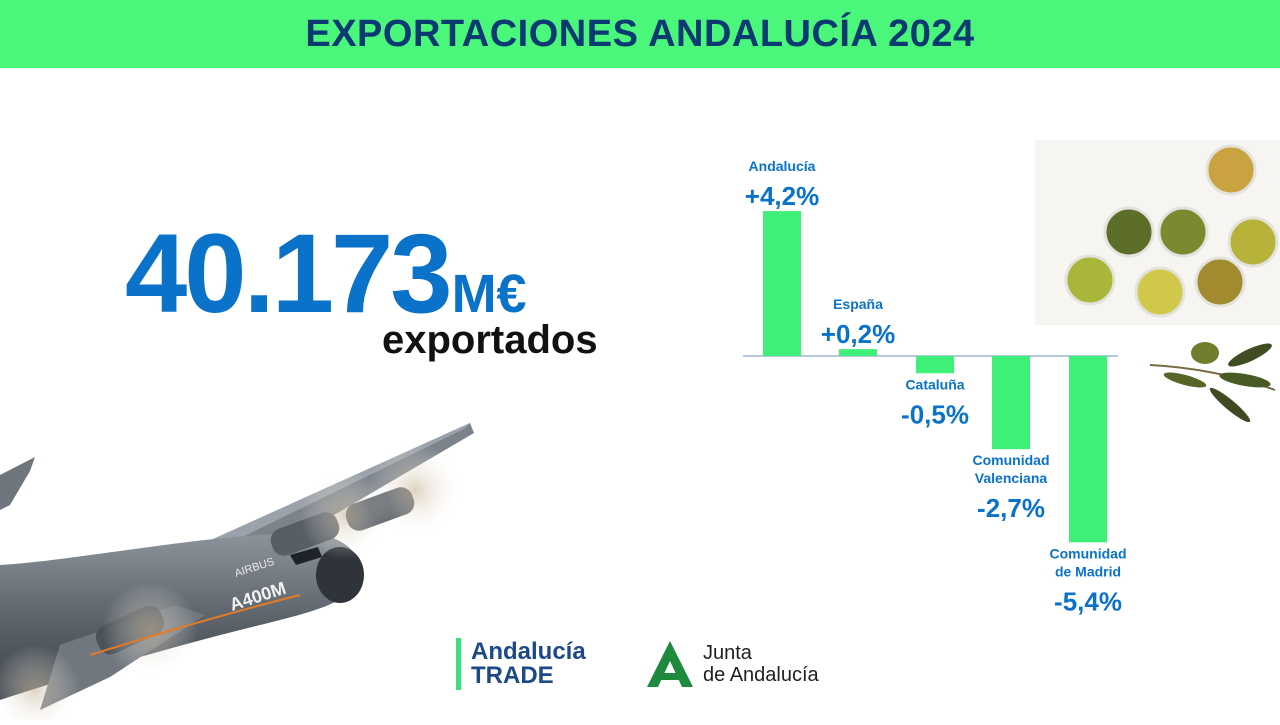 The width and height of the screenshot is (1280, 725). What do you see at coordinates (727, 653) in the screenshot?
I see `junta-logo-line1: Junta` at bounding box center [727, 653].